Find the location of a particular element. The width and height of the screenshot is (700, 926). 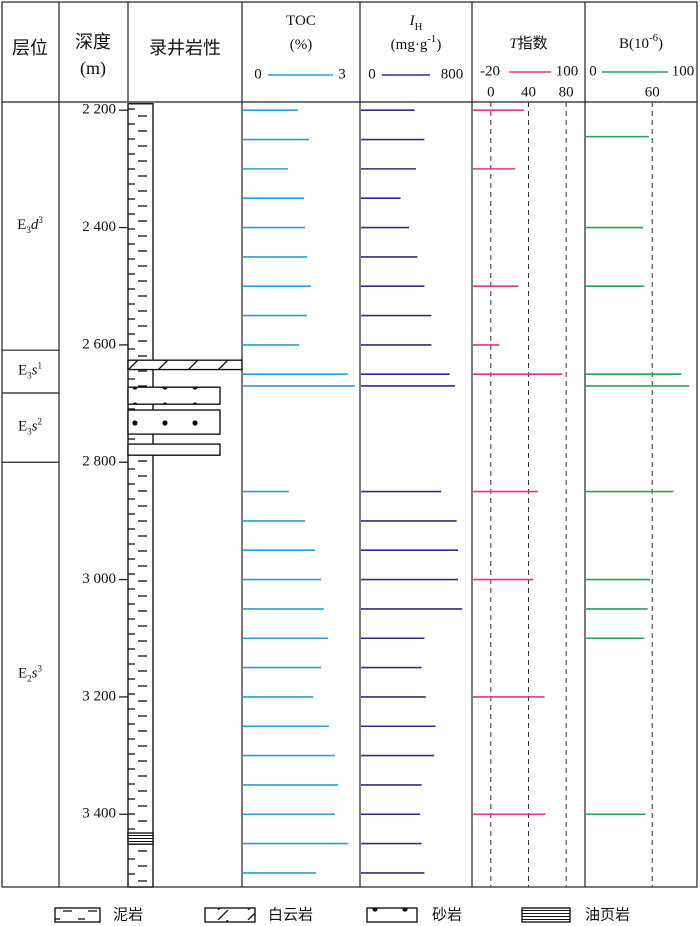

text-part: -1 is located at coordinates (431, 39).